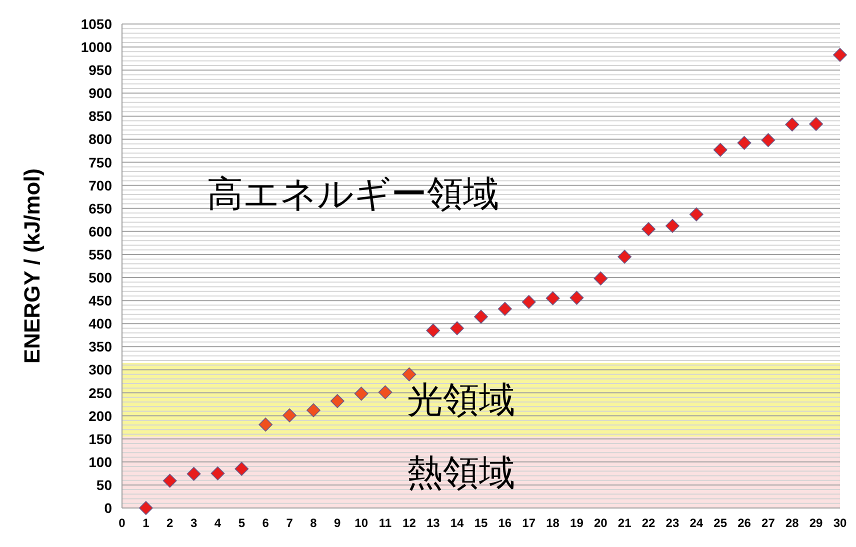  Describe the element at coordinates (266, 523) in the screenshot. I see `x-tick-label: 6` at that location.